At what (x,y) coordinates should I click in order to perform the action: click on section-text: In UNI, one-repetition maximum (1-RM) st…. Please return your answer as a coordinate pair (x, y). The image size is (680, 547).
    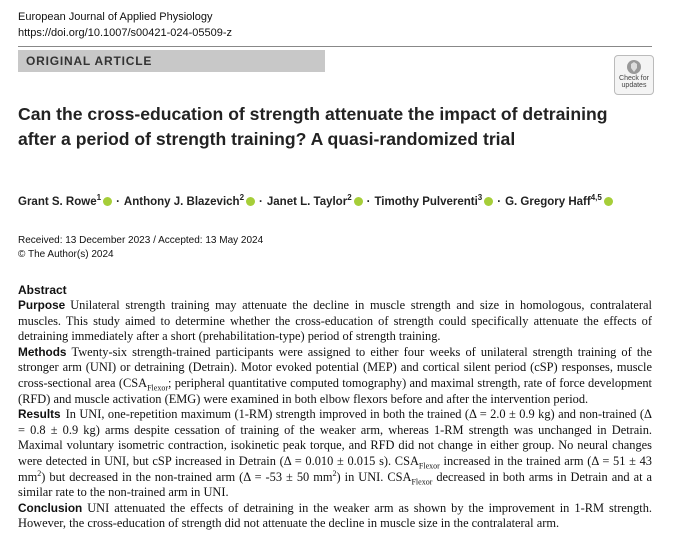
    Looking at the image, I should click on (335, 437).